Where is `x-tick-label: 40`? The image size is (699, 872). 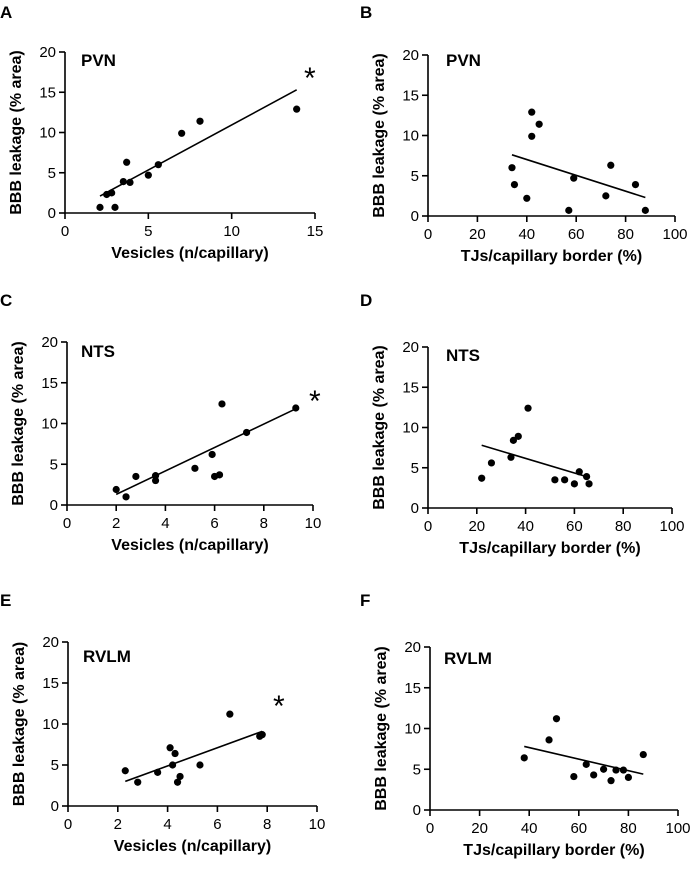 x-tick-label: 40 is located at coordinates (529, 828).